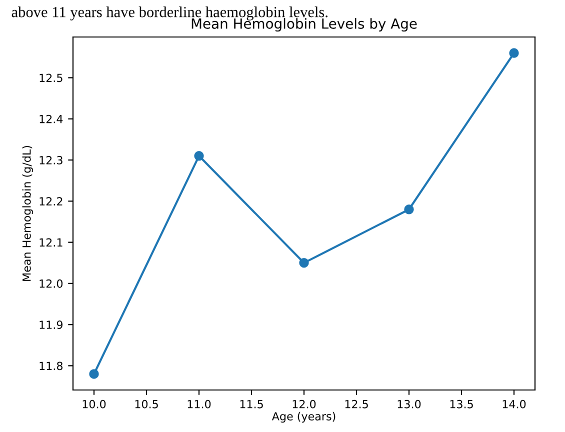  What do you see at coordinates (94, 404) in the screenshot?
I see `x-tick-label: 10.0` at bounding box center [94, 404].